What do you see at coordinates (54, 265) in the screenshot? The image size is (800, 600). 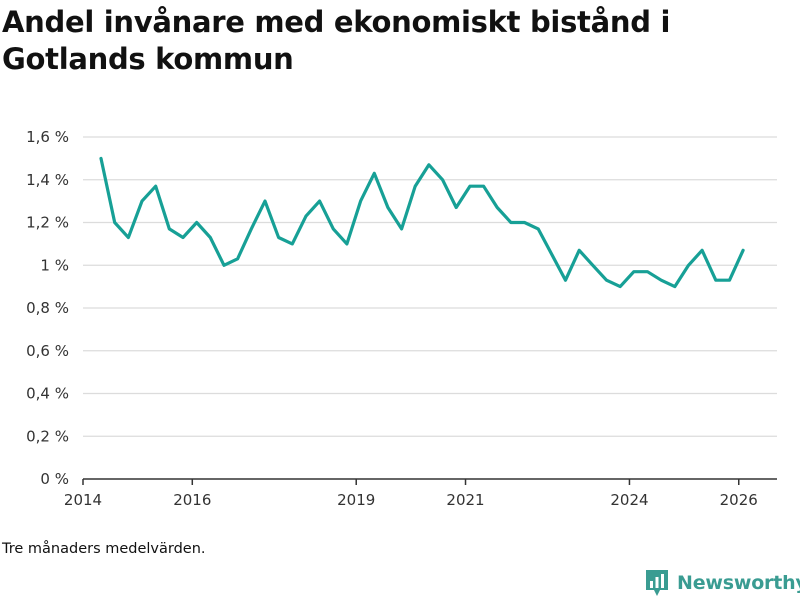 I see `y-tick-label: 1 %` at bounding box center [54, 265].